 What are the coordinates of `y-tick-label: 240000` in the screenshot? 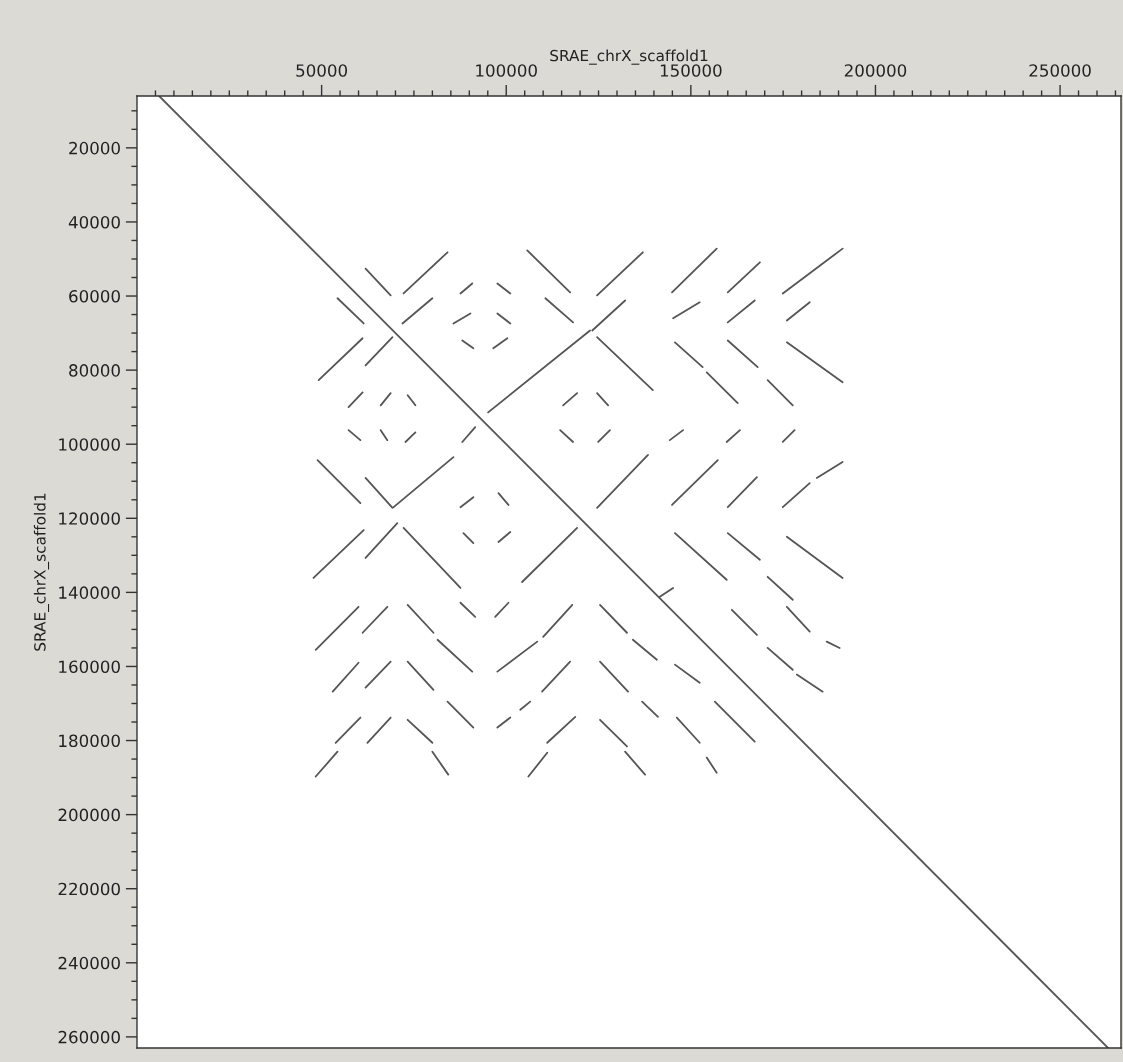 It's located at (89, 963).